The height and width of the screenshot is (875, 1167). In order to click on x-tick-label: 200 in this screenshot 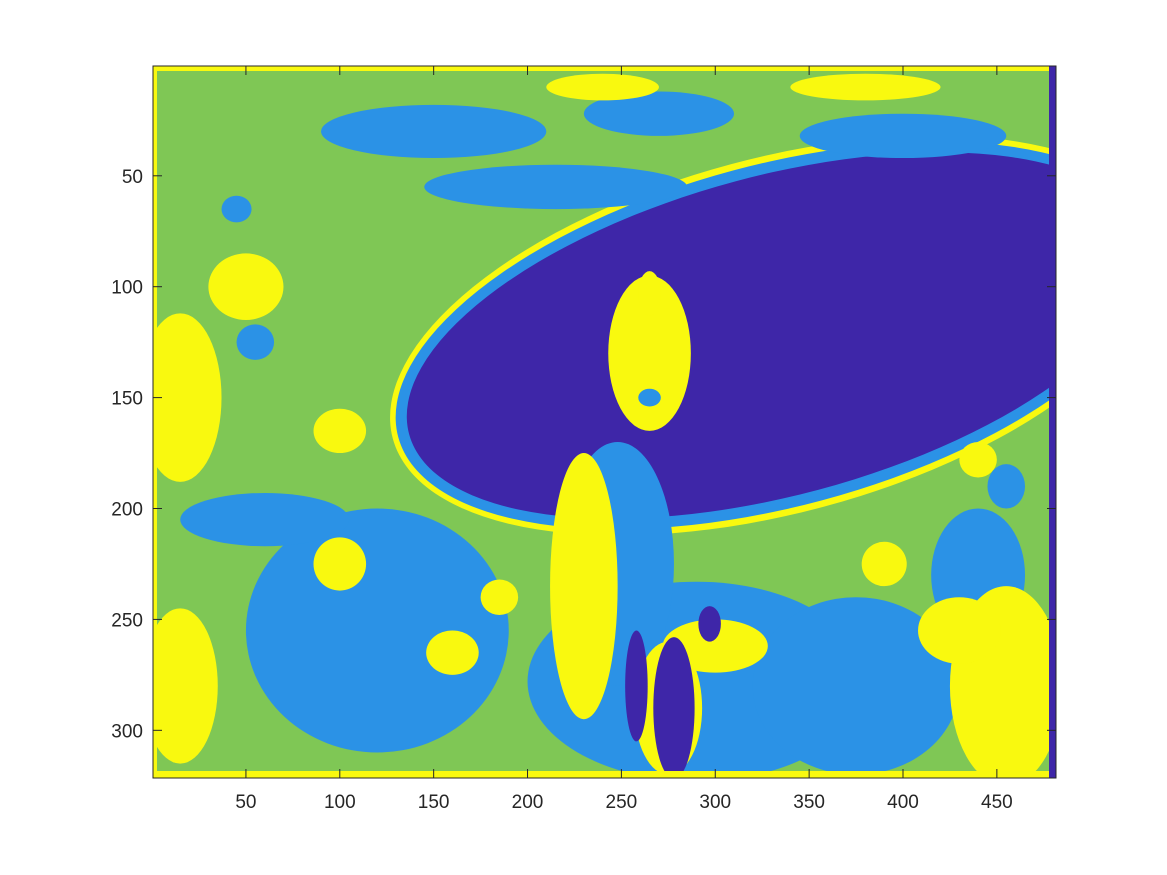, I will do `click(528, 802)`.